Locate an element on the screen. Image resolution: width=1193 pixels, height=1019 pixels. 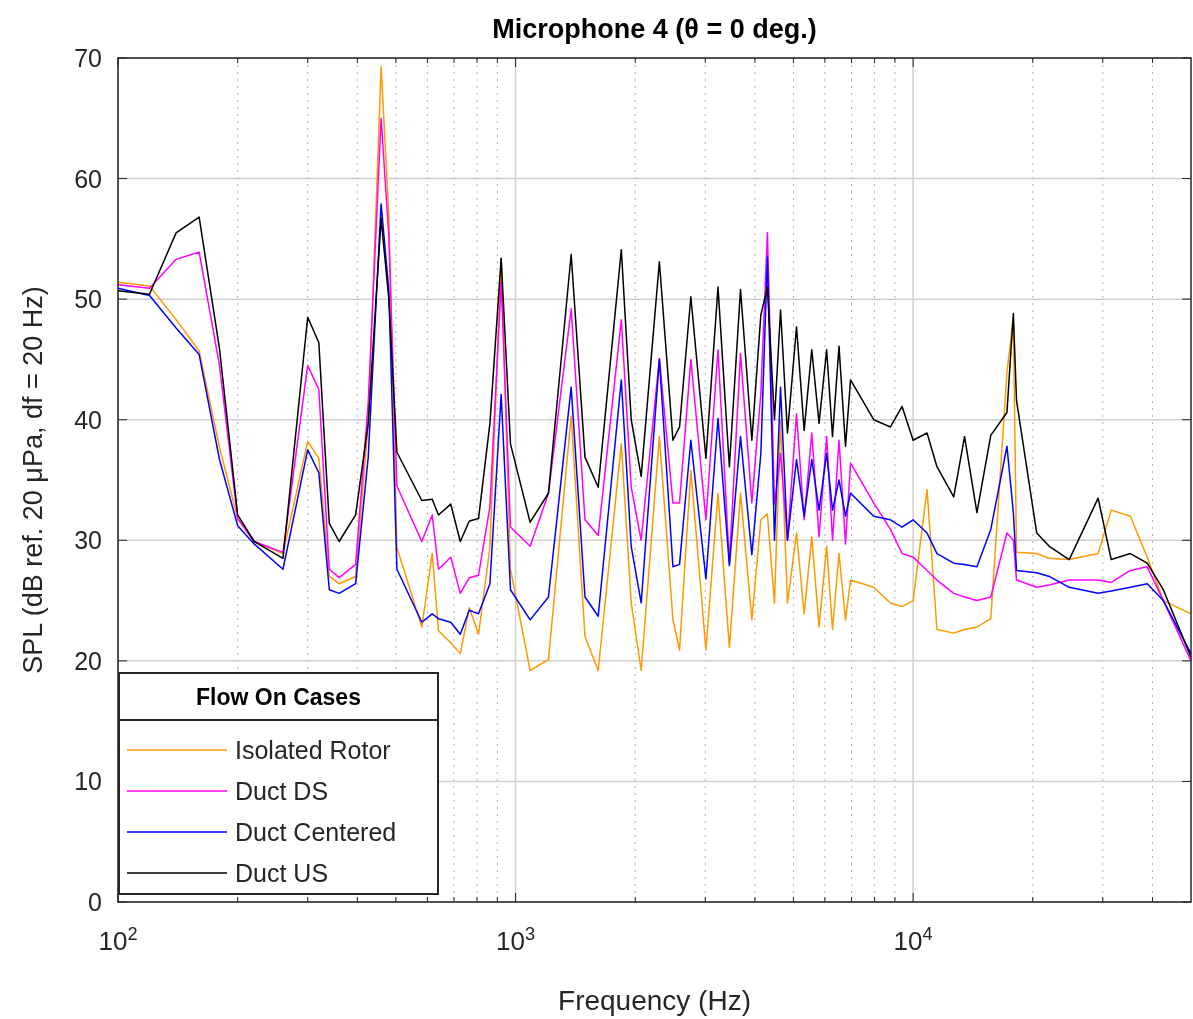
y-tick-label: 50 is located at coordinates (88, 299).